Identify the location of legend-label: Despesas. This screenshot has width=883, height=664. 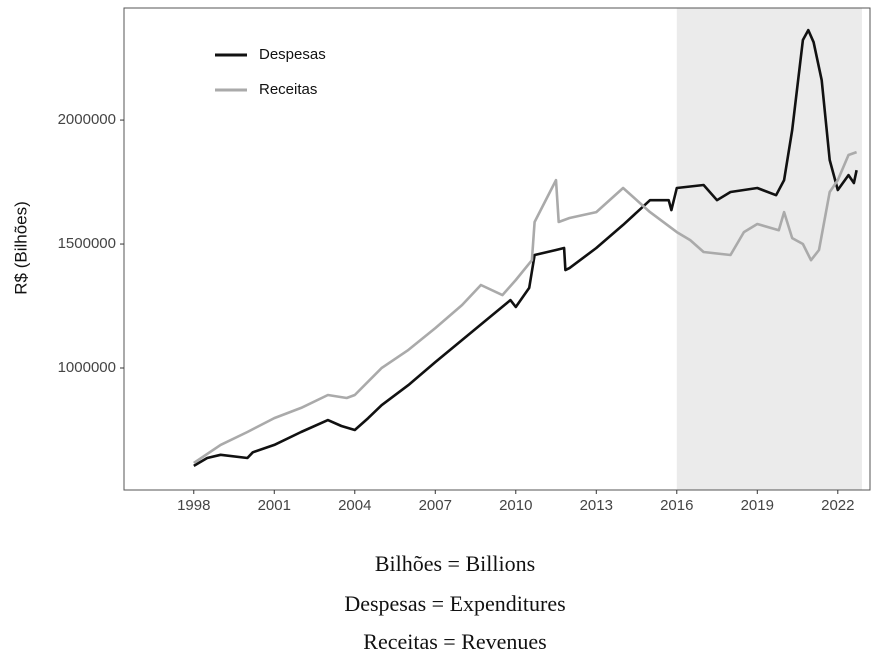
(292, 54).